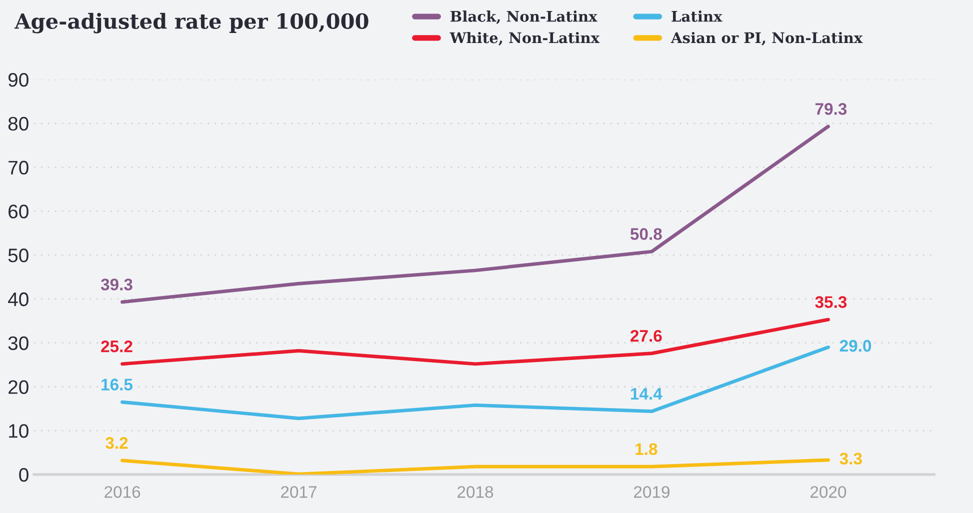 This screenshot has height=513, width=973. Describe the element at coordinates (18, 387) in the screenshot. I see `y-tick-label: 20` at that location.